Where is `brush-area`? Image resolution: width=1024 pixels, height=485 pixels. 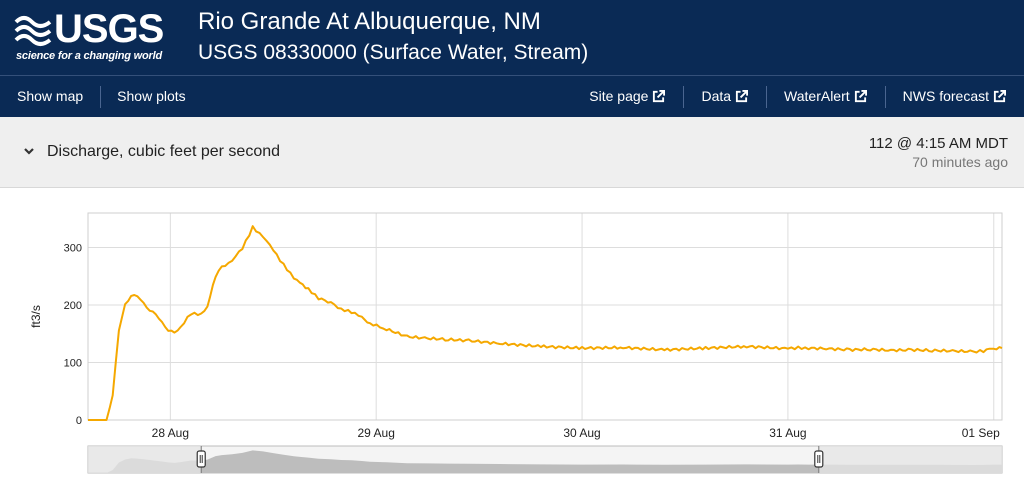 brush-area is located at coordinates (545, 461).